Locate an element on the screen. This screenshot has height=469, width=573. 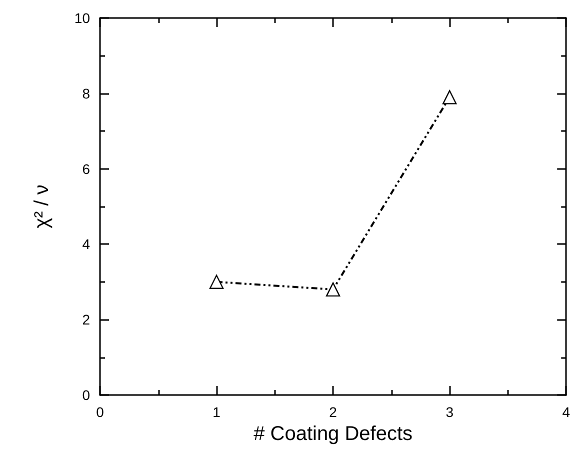
y-tick-label: 4 is located at coordinates (86, 244).